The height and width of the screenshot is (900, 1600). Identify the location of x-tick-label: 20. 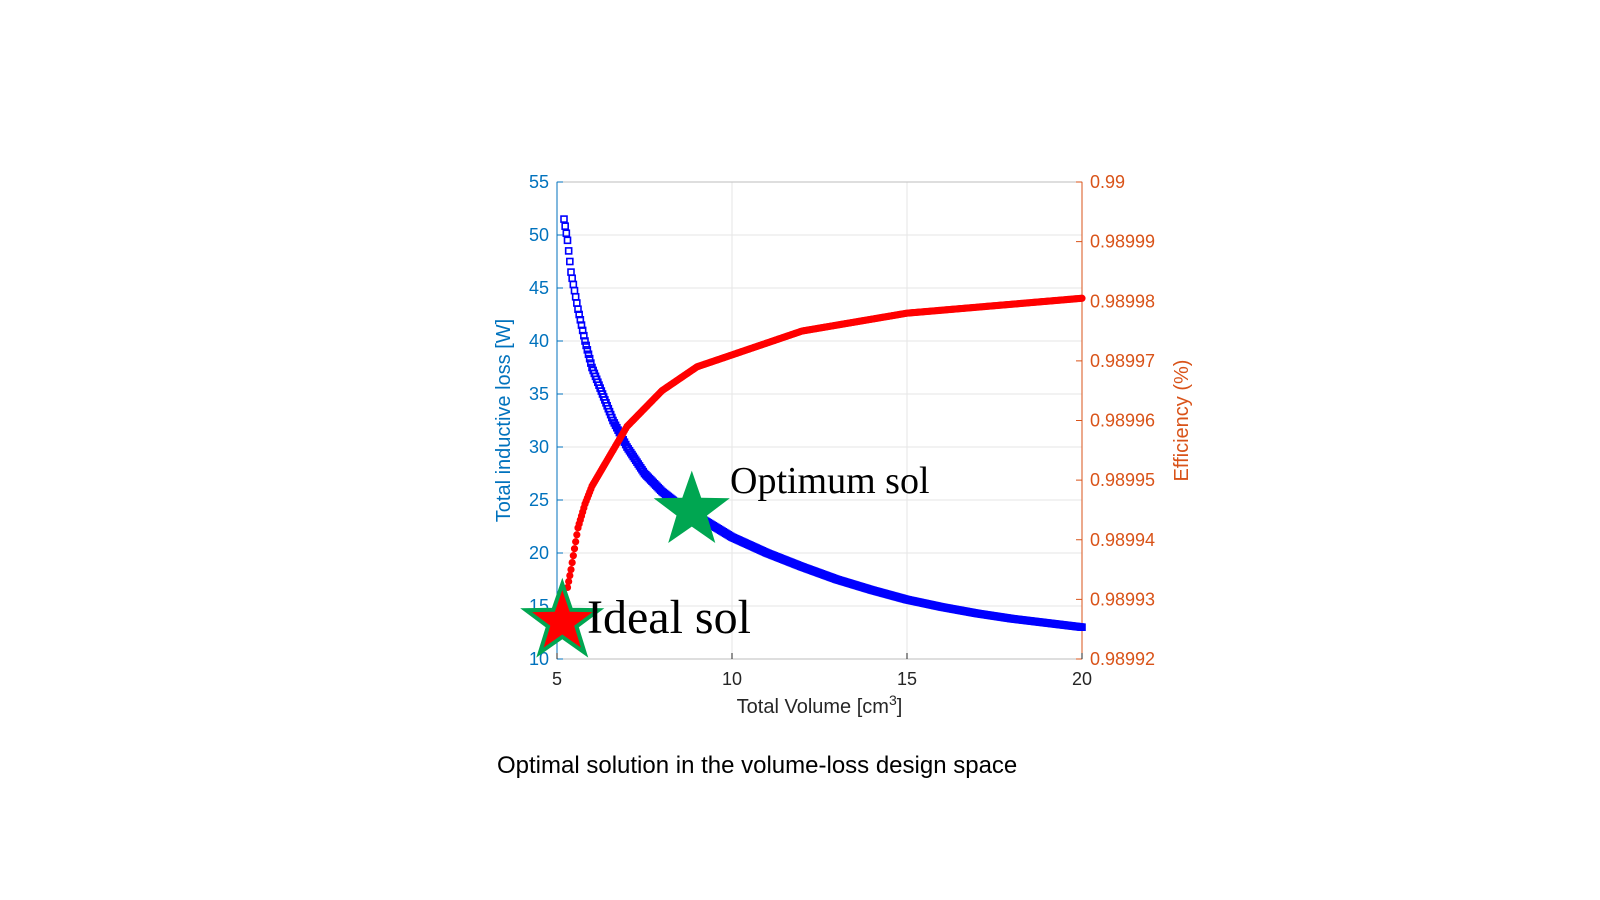
(1082, 679).